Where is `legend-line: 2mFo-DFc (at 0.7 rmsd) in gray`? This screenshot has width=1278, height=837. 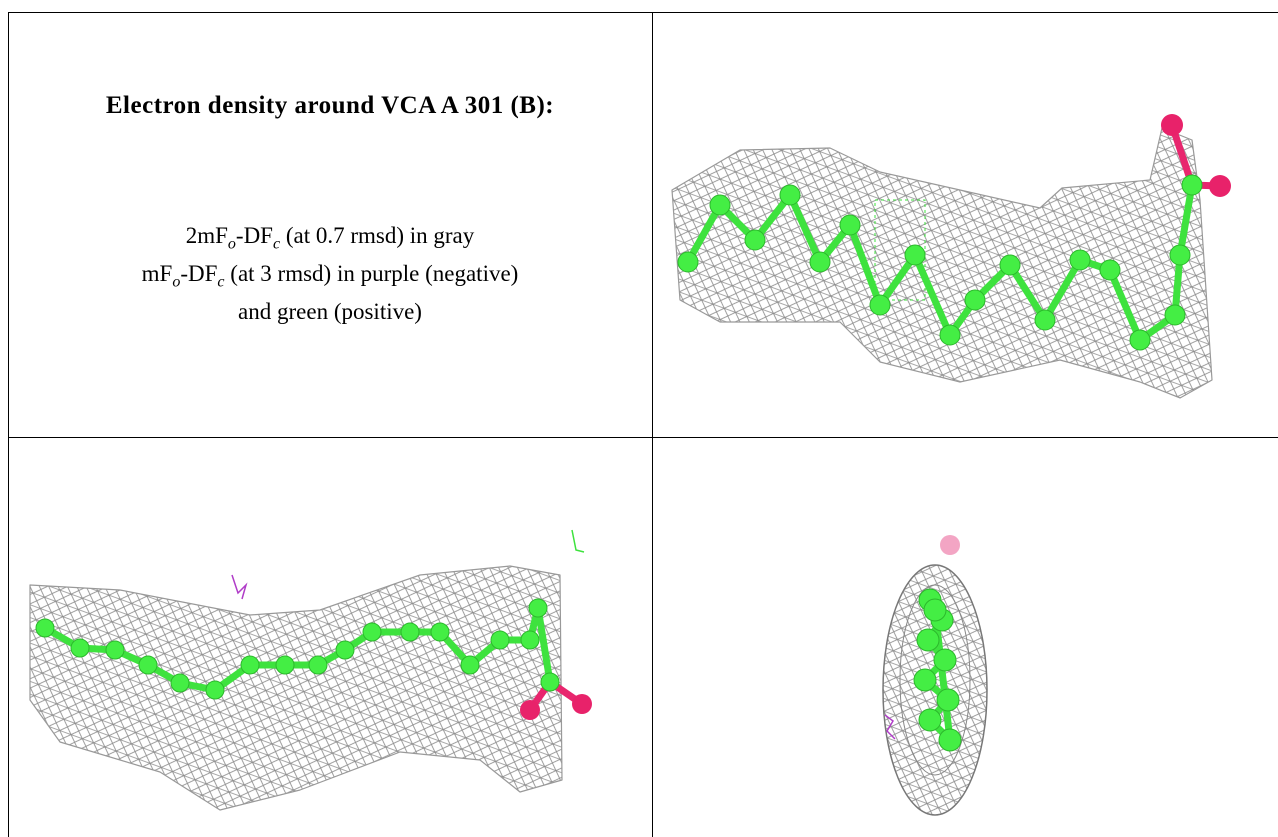
legend-line: 2mFo-DFc (at 0.7 rmsd) in gray is located at coordinates (330, 236).